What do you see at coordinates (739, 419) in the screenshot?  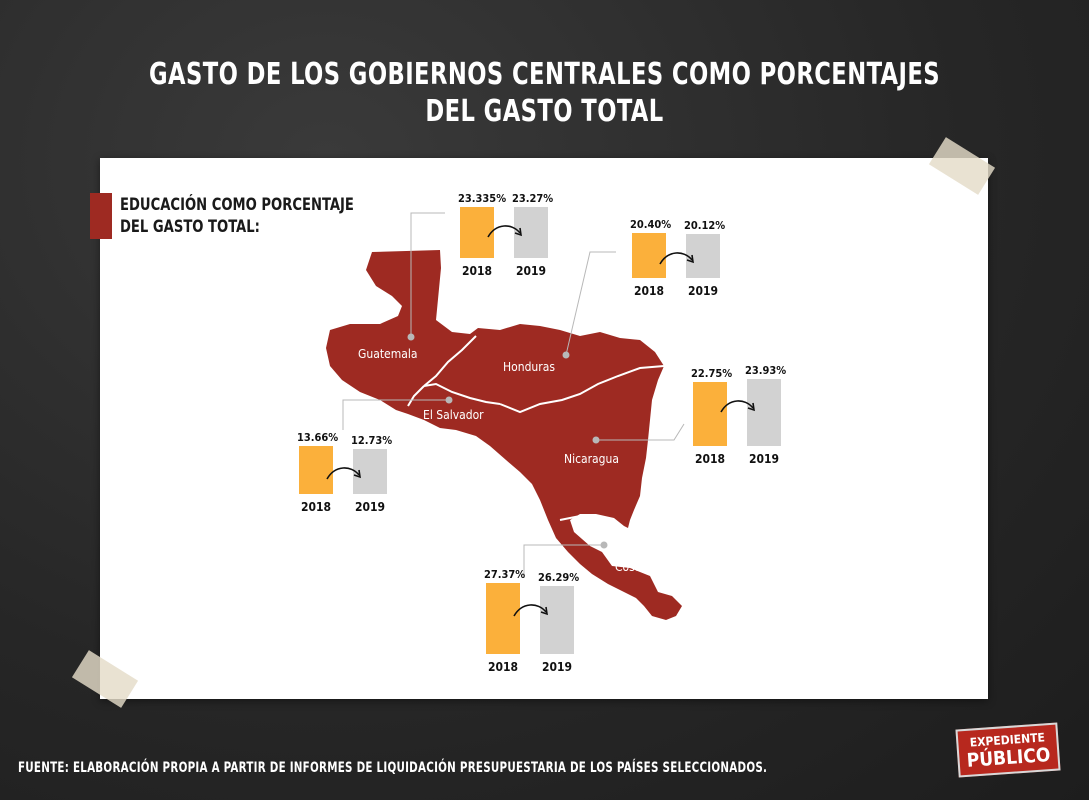 I see `chart-nicaragua: 22.75% 23.93% 2018 2019` at bounding box center [739, 419].